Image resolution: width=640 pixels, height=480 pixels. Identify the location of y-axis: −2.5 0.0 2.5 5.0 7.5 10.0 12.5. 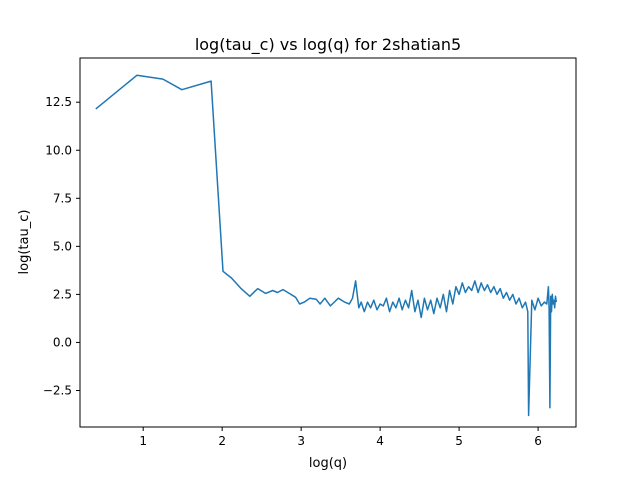
(61, 246).